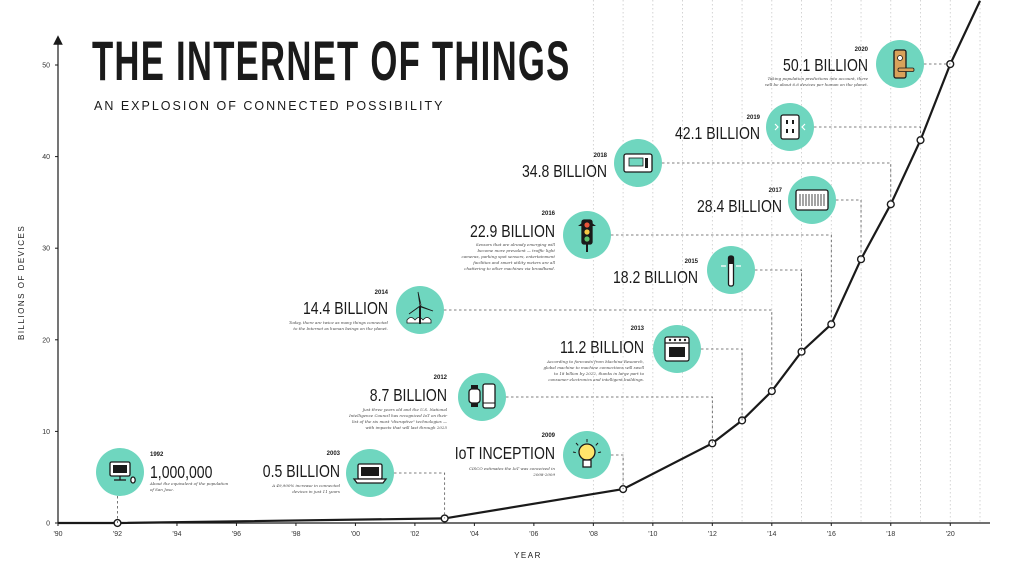 The image size is (1024, 576). Describe the element at coordinates (305, 485) in the screenshot. I see `annotation-description: A 49,900% increase in connected` at that location.